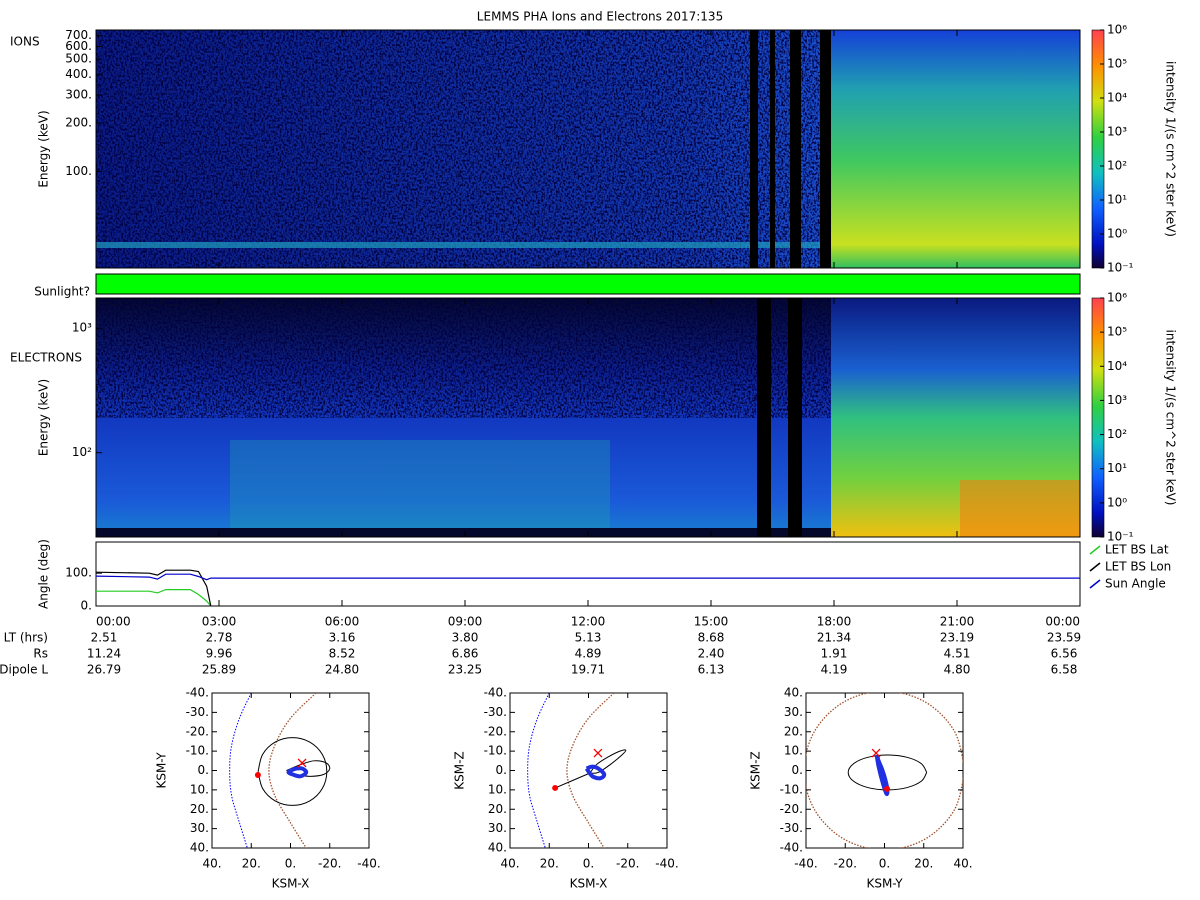  Describe the element at coordinates (460, 770) in the screenshot. I see `y-axis-label: KSM-Z` at that location.